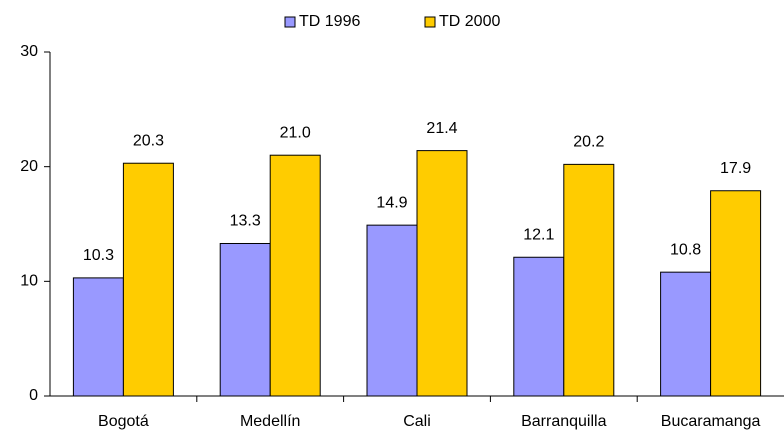 The image size is (784, 436). Describe the element at coordinates (588, 142) in the screenshot. I see `data-label: 20.2` at that location.